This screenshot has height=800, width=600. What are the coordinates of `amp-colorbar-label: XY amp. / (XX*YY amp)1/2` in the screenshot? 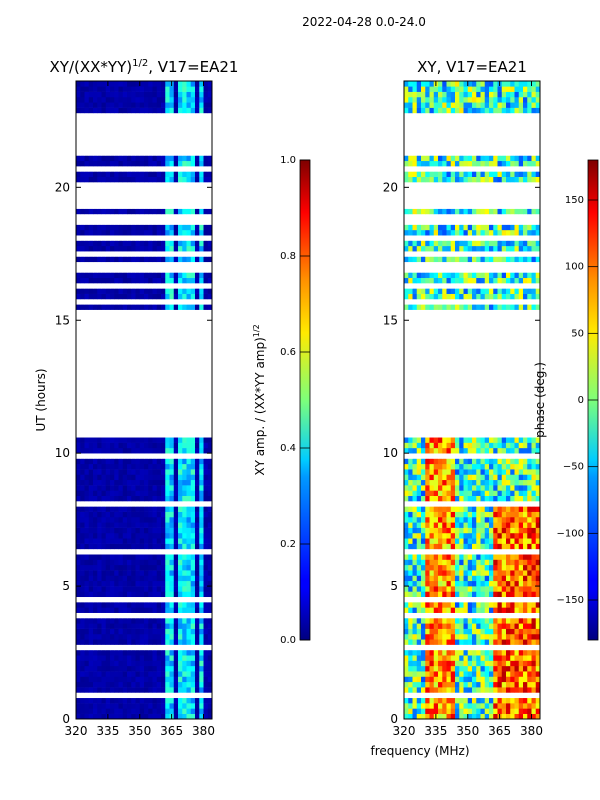 It's located at (259, 399).